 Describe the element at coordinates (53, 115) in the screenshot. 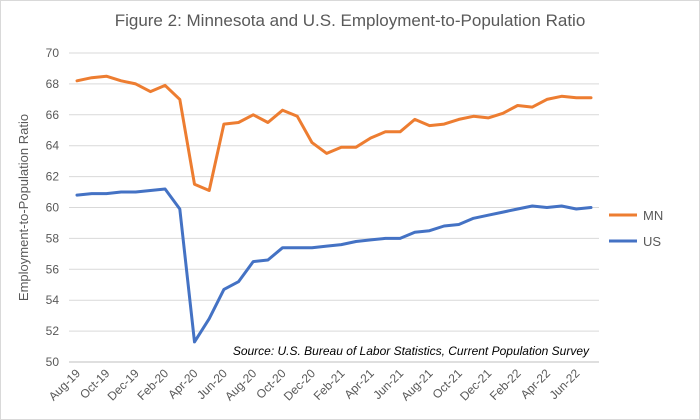

I see `y-tick-label: 66` at that location.